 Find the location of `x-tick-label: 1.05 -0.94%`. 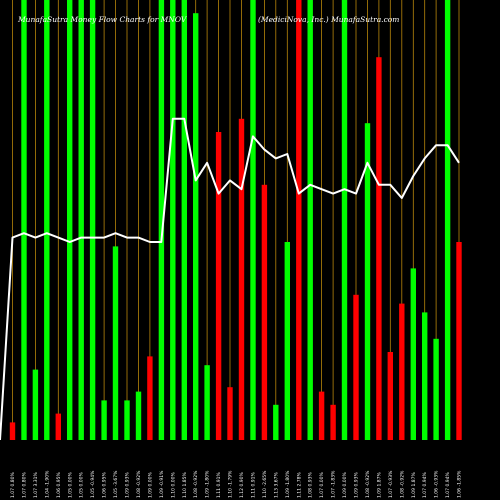

x-tick-label: 1.05 -0.94% is located at coordinates (93, 484).